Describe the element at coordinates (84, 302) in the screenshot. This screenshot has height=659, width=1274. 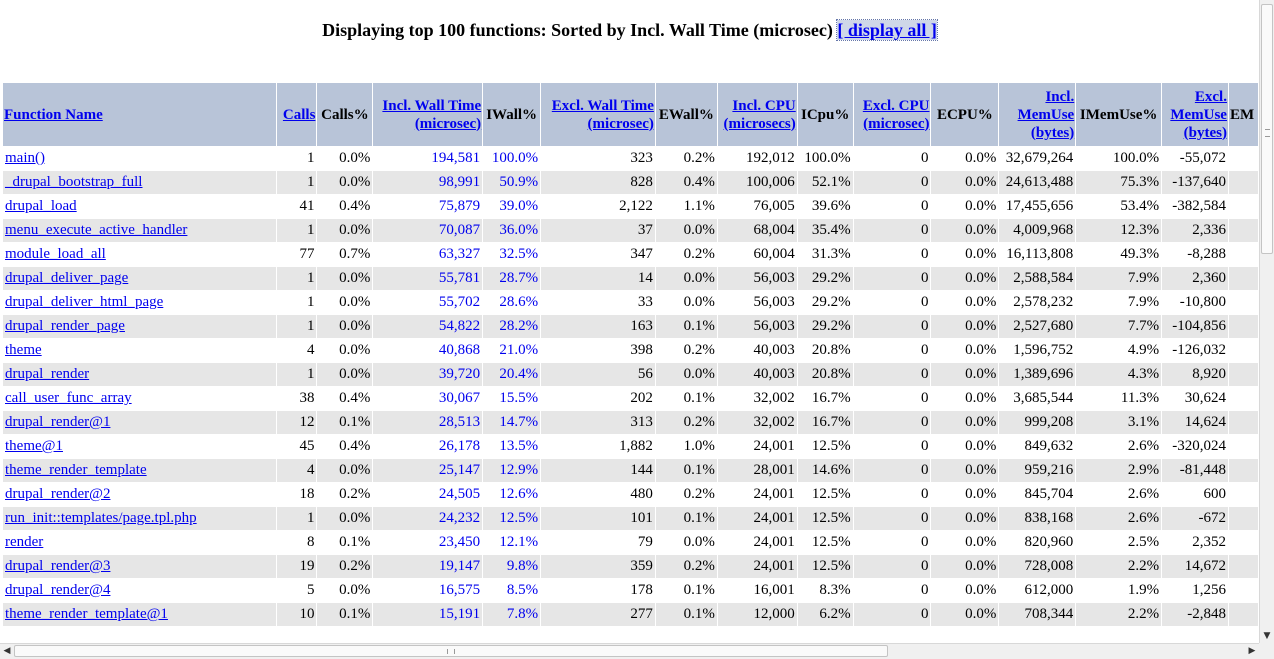
I see `function-link: drupal_deliver_html_page` at that location.